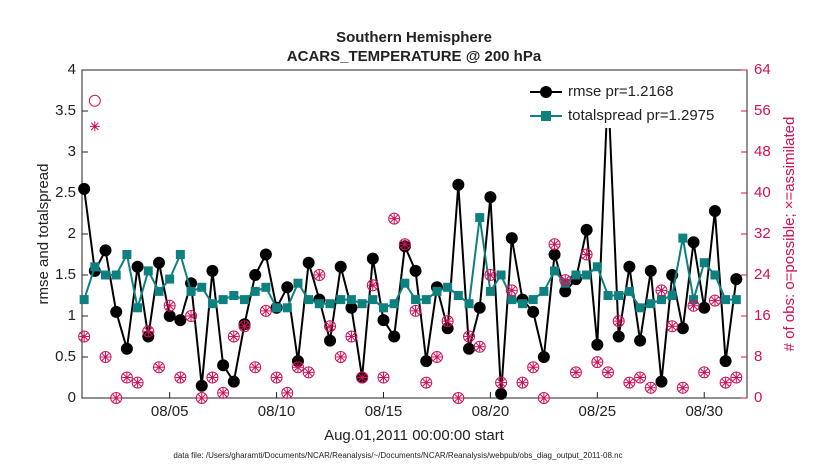 The height and width of the screenshot is (470, 830). What do you see at coordinates (65, 110) in the screenshot?
I see `y-tick-label: 3.5` at bounding box center [65, 110].